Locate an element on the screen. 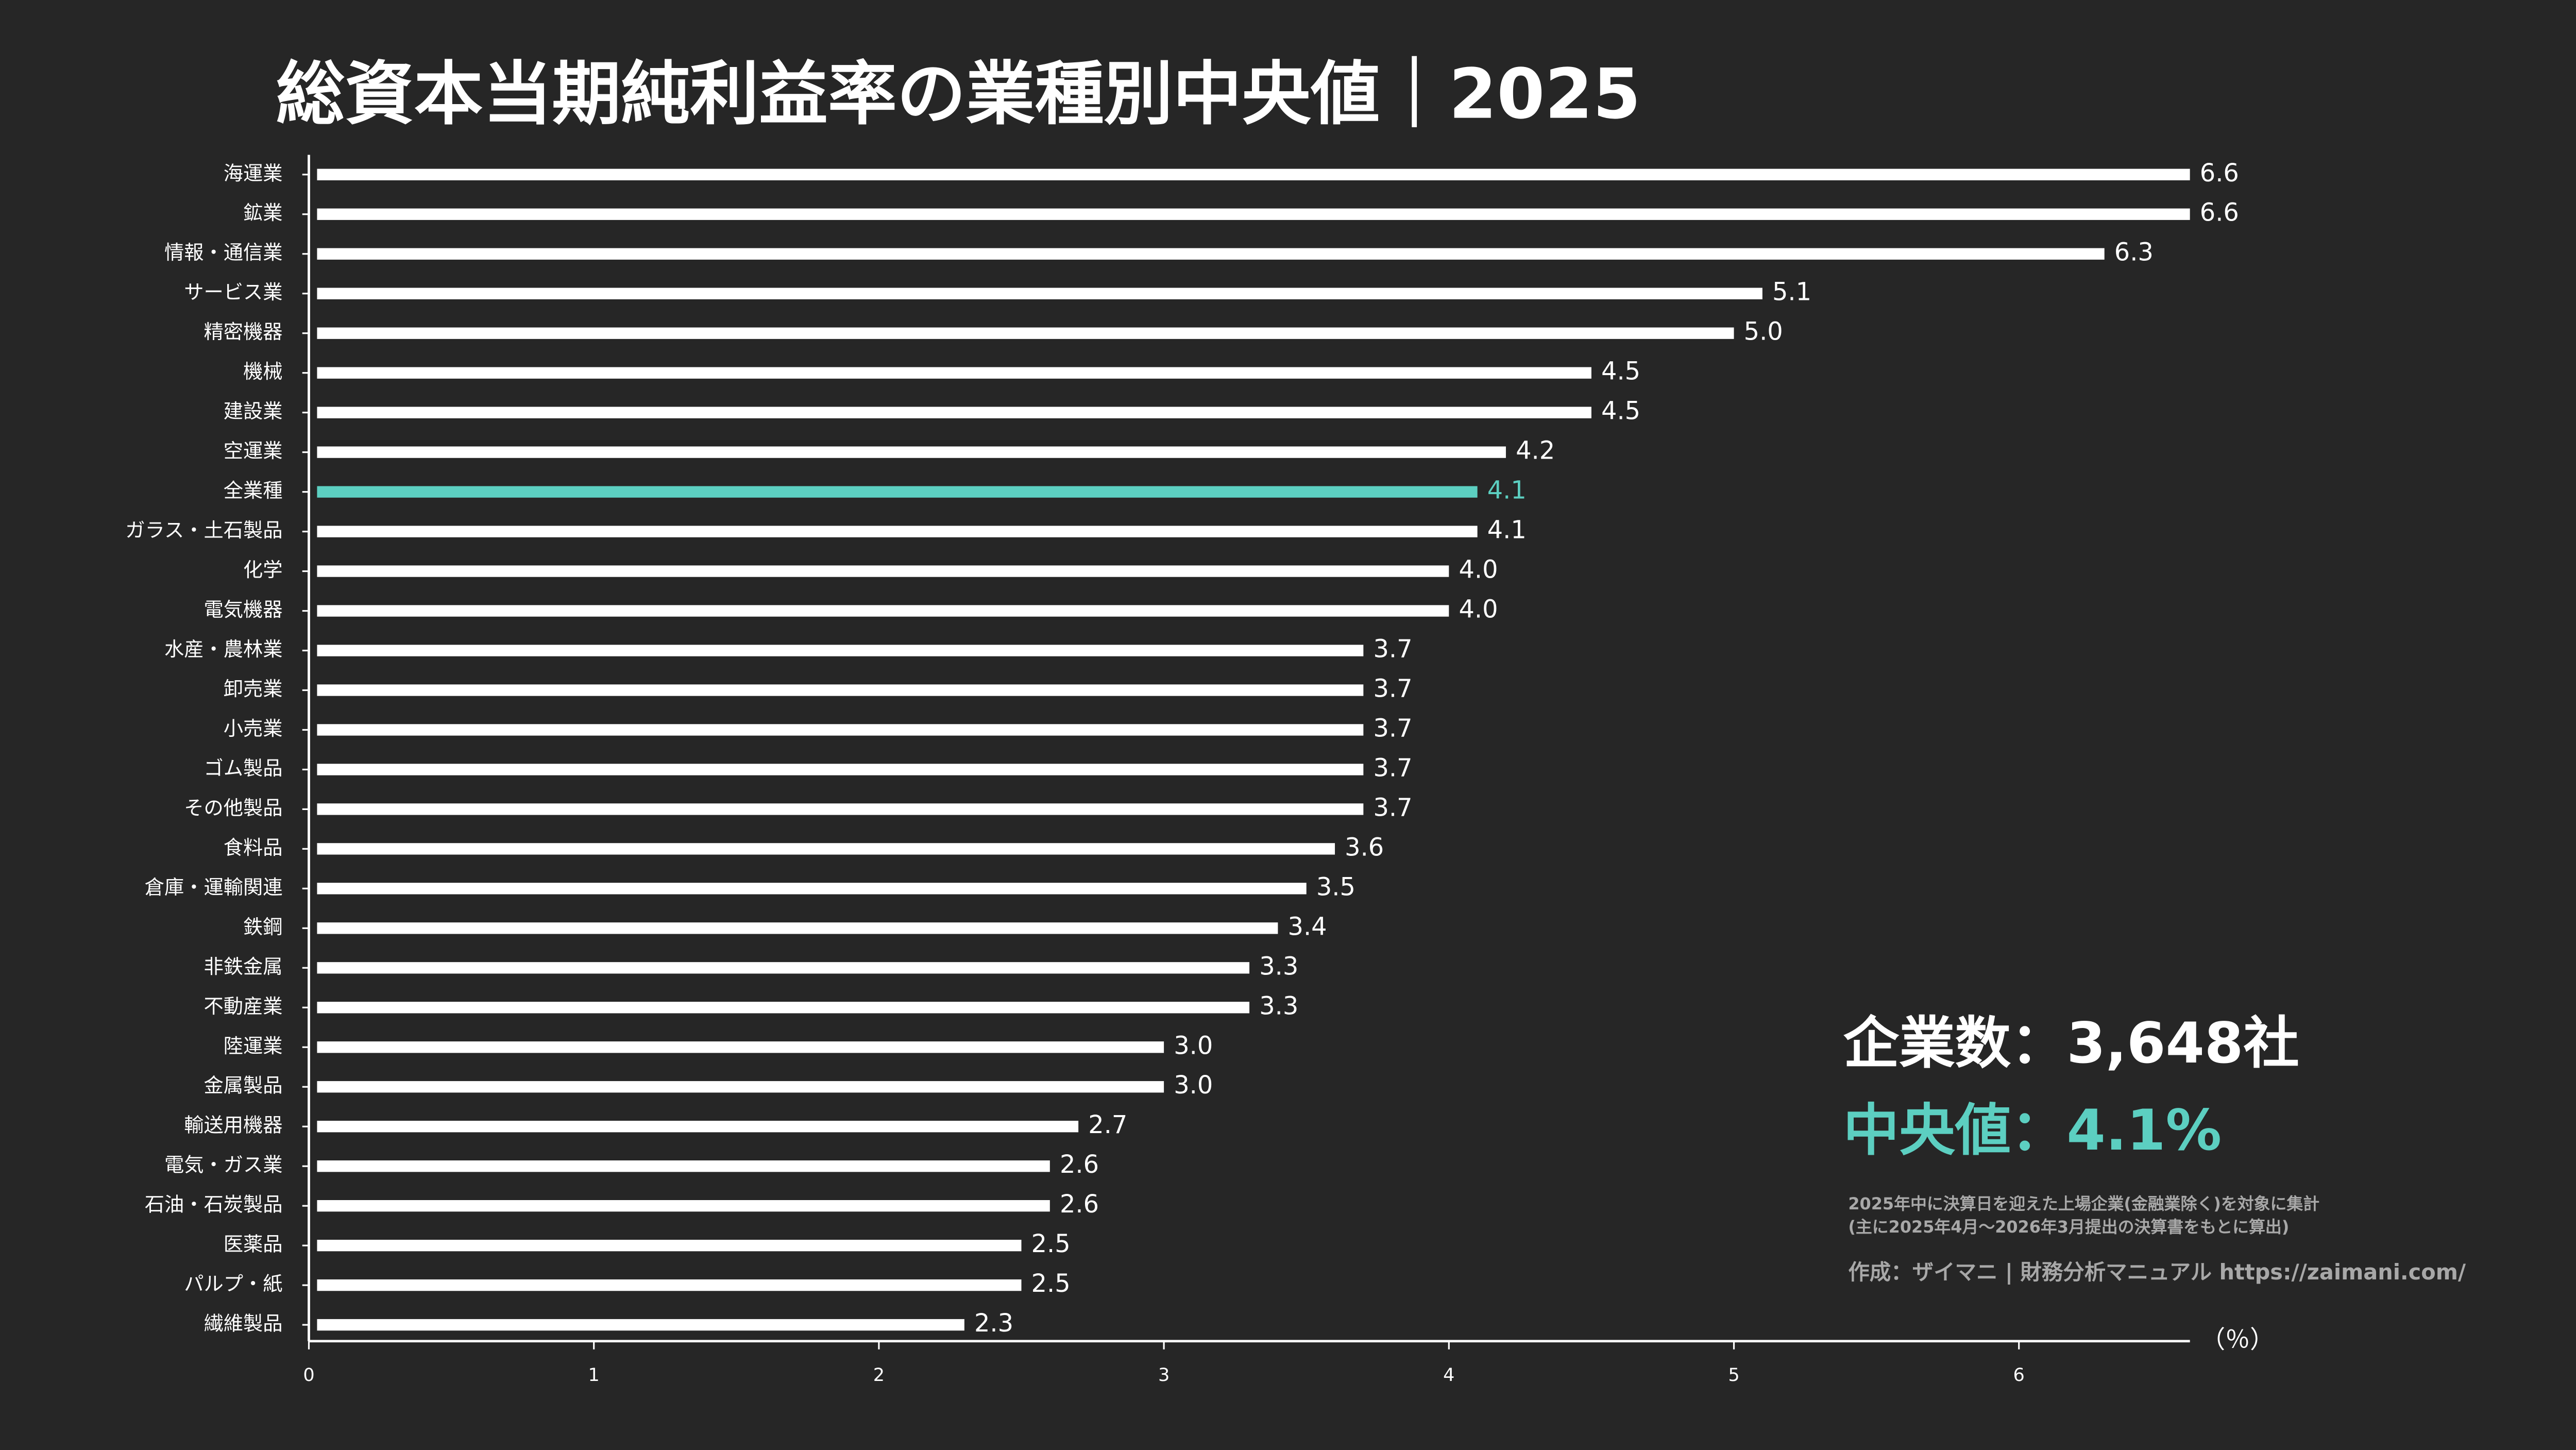 This screenshot has height=1450, width=2576. value-label: 5.1 is located at coordinates (1792, 293).